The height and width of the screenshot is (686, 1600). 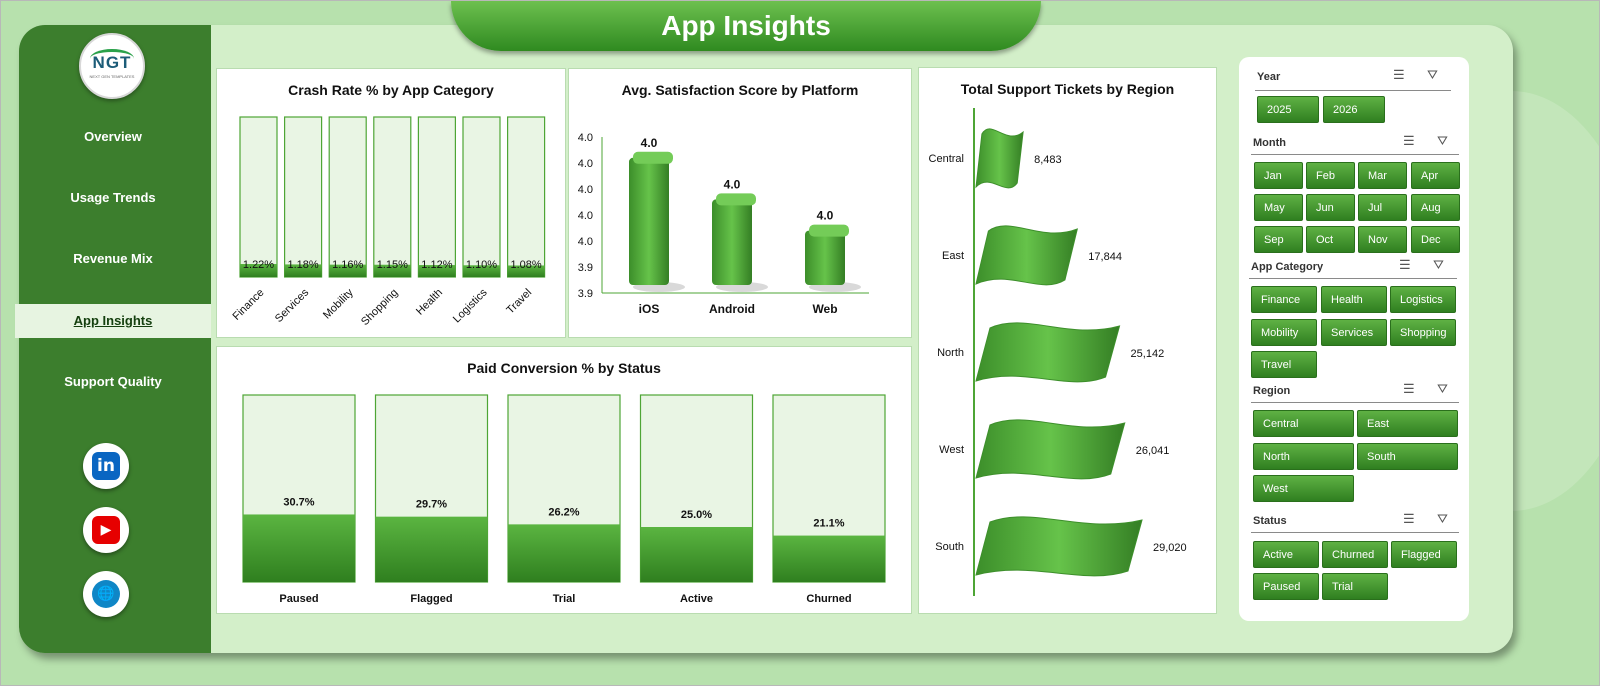 I want to click on youtube-button: ▶, so click(x=106, y=530).